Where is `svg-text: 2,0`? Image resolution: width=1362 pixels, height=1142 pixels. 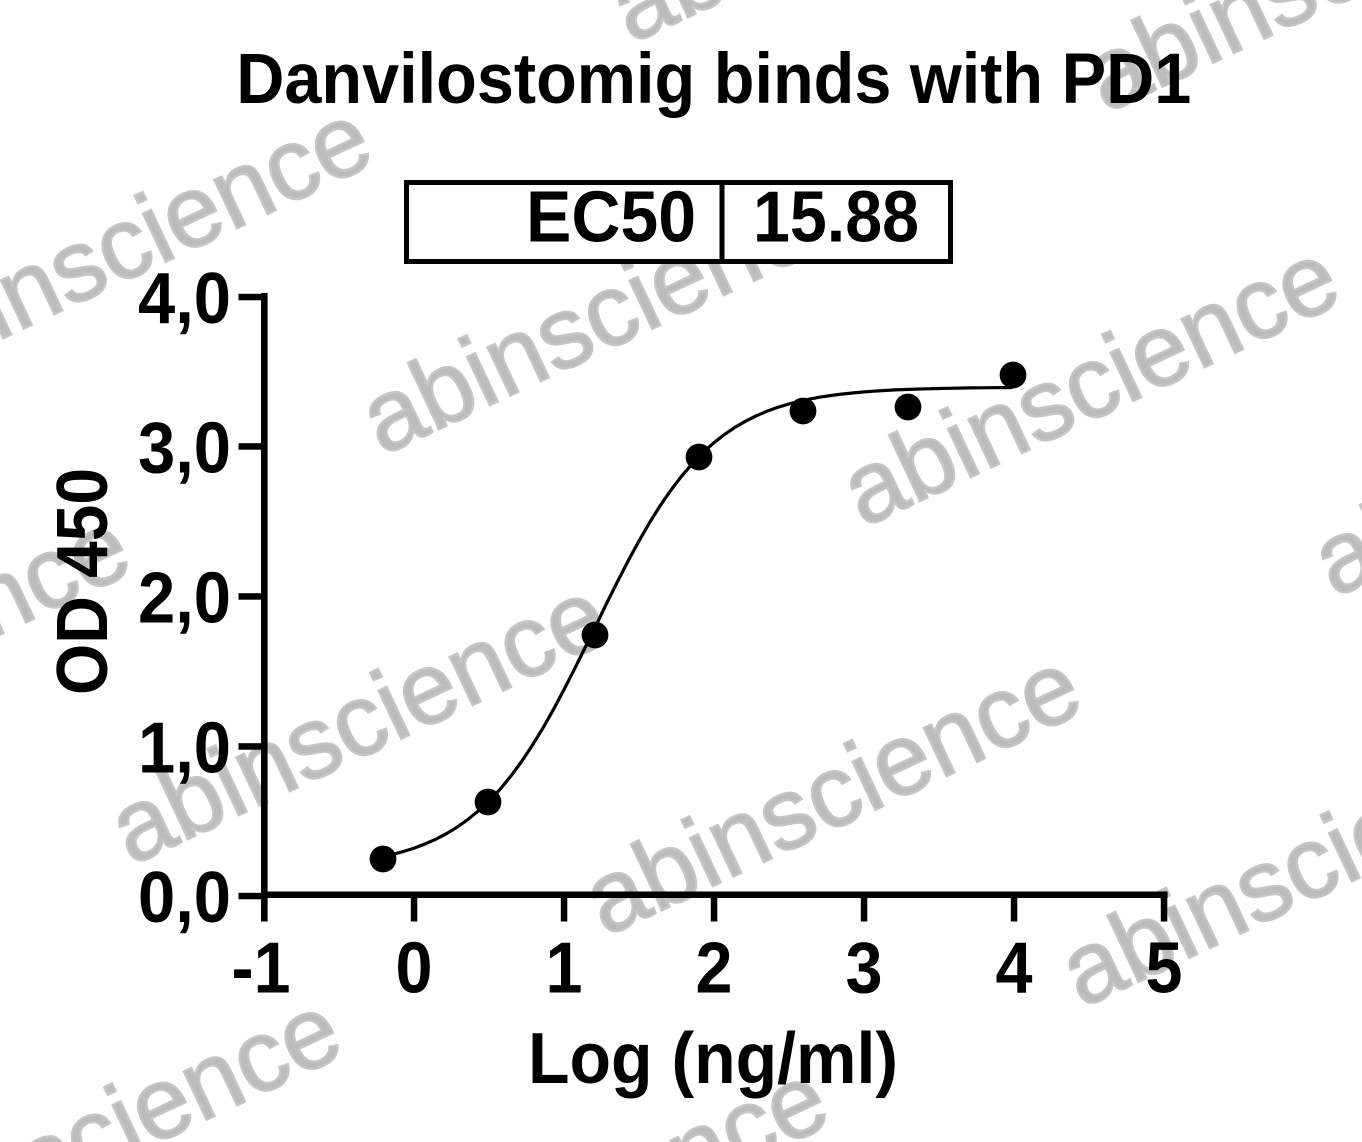 svg-text: 2,0 is located at coordinates (184, 599).